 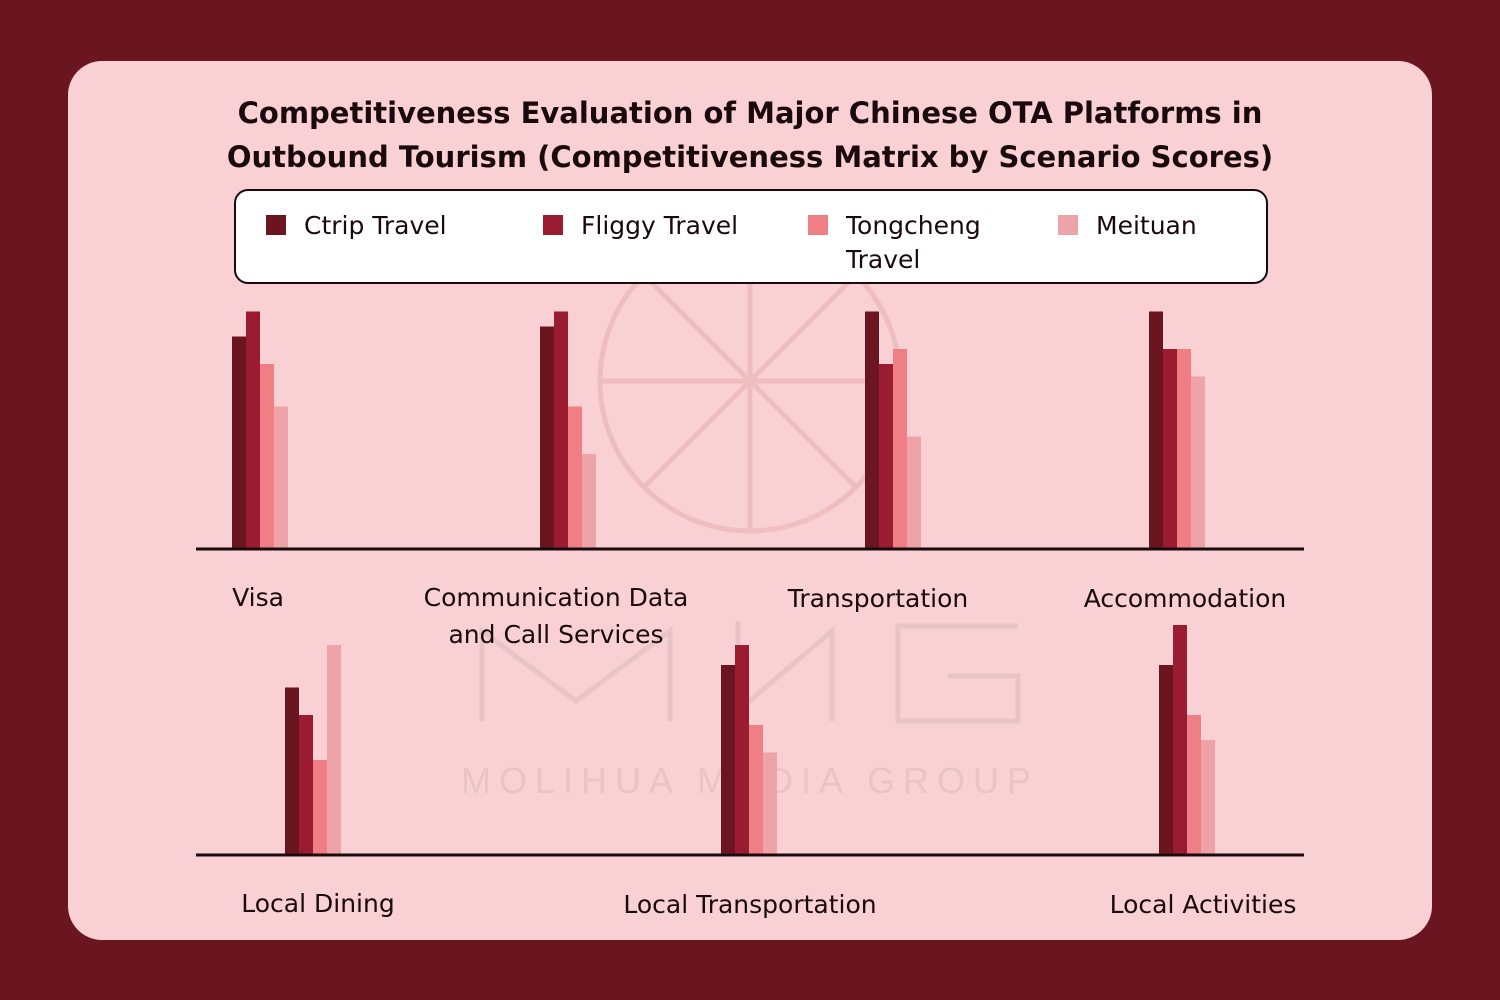 What do you see at coordinates (276, 225) in the screenshot?
I see `legend-swatch-ctrip` at bounding box center [276, 225].